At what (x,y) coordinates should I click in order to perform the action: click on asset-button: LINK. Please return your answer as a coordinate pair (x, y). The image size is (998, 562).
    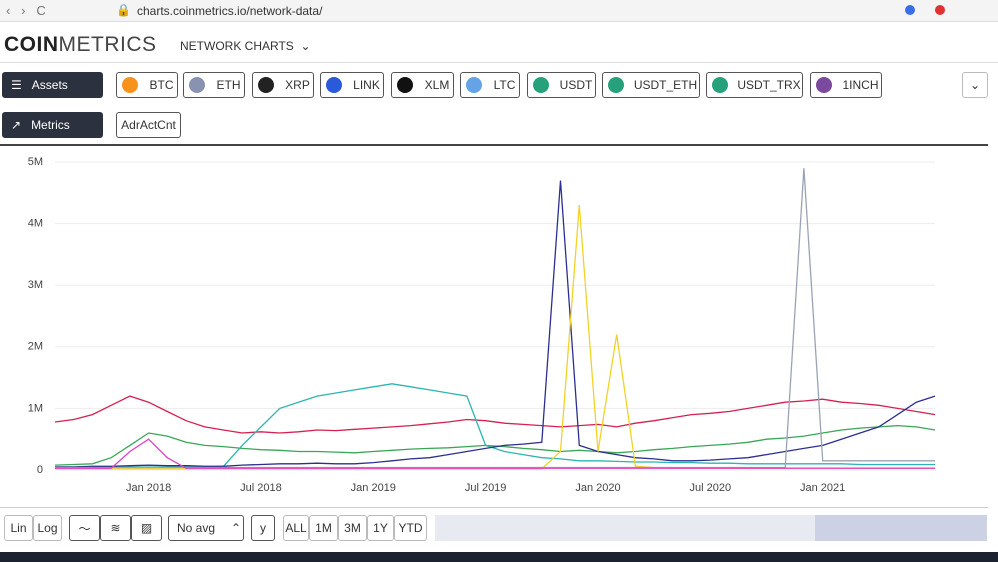
    Looking at the image, I should click on (352, 85).